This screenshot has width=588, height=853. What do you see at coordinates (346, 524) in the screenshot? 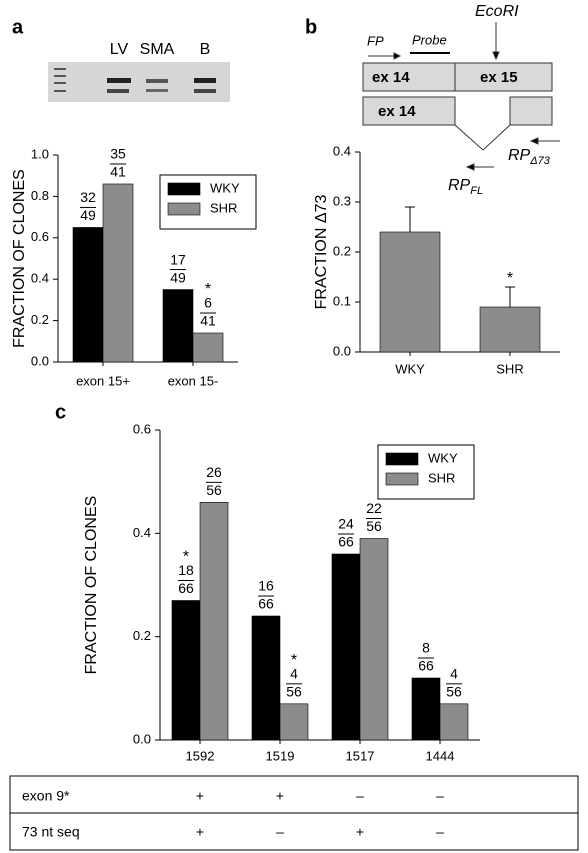
I see `numerator: 24` at bounding box center [346, 524].